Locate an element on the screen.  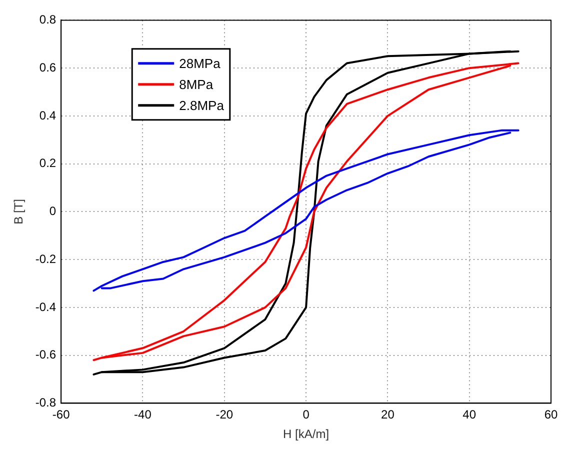
y-tick-label: 0 is located at coordinates (52, 211).